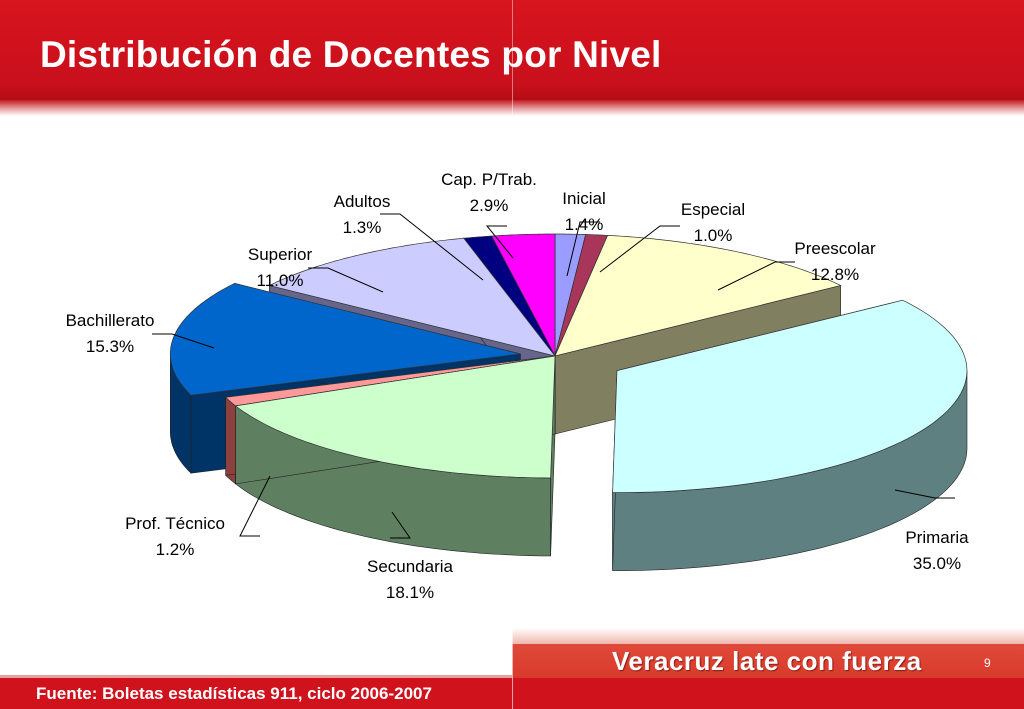 This screenshot has height=709, width=1024. Describe the element at coordinates (110, 346) in the screenshot. I see `slice-value-bachillerato: 15.3%` at that location.